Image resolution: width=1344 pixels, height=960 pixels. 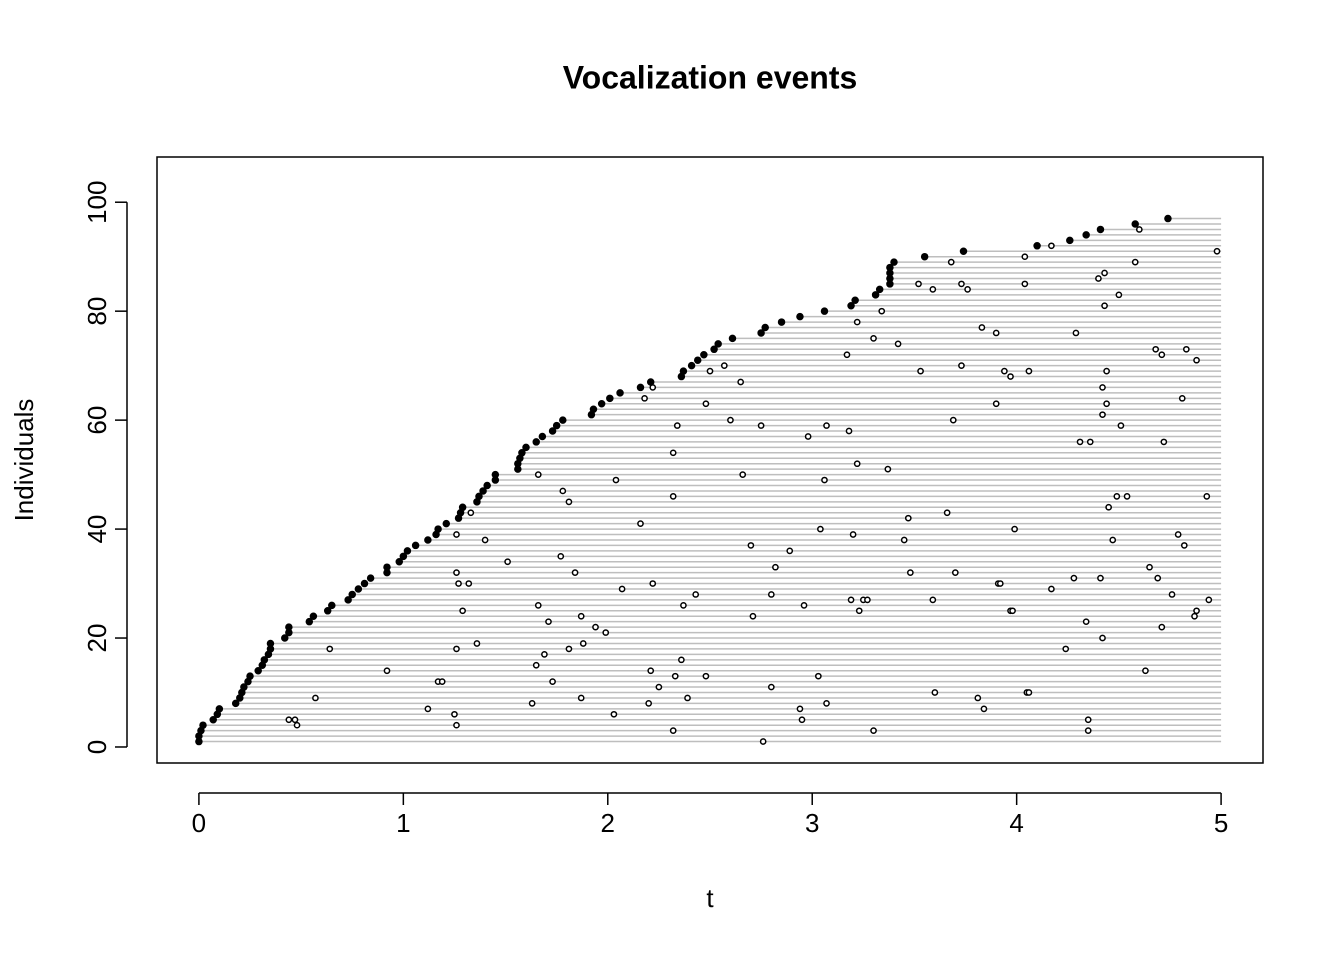 I want to click on y-axis-title: Individuals, so click(x=24, y=460).